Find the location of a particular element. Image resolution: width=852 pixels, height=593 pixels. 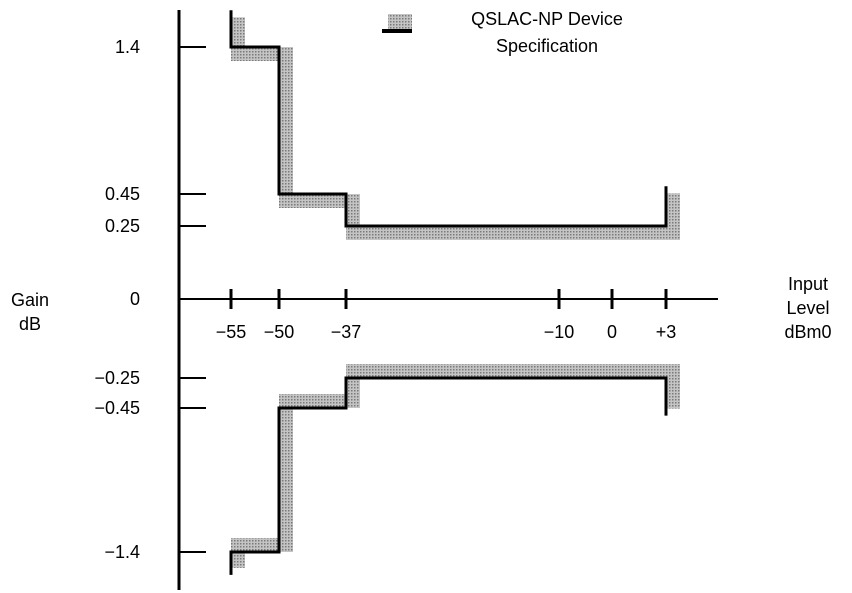

x-tick-label: −37 is located at coordinates (346, 332).